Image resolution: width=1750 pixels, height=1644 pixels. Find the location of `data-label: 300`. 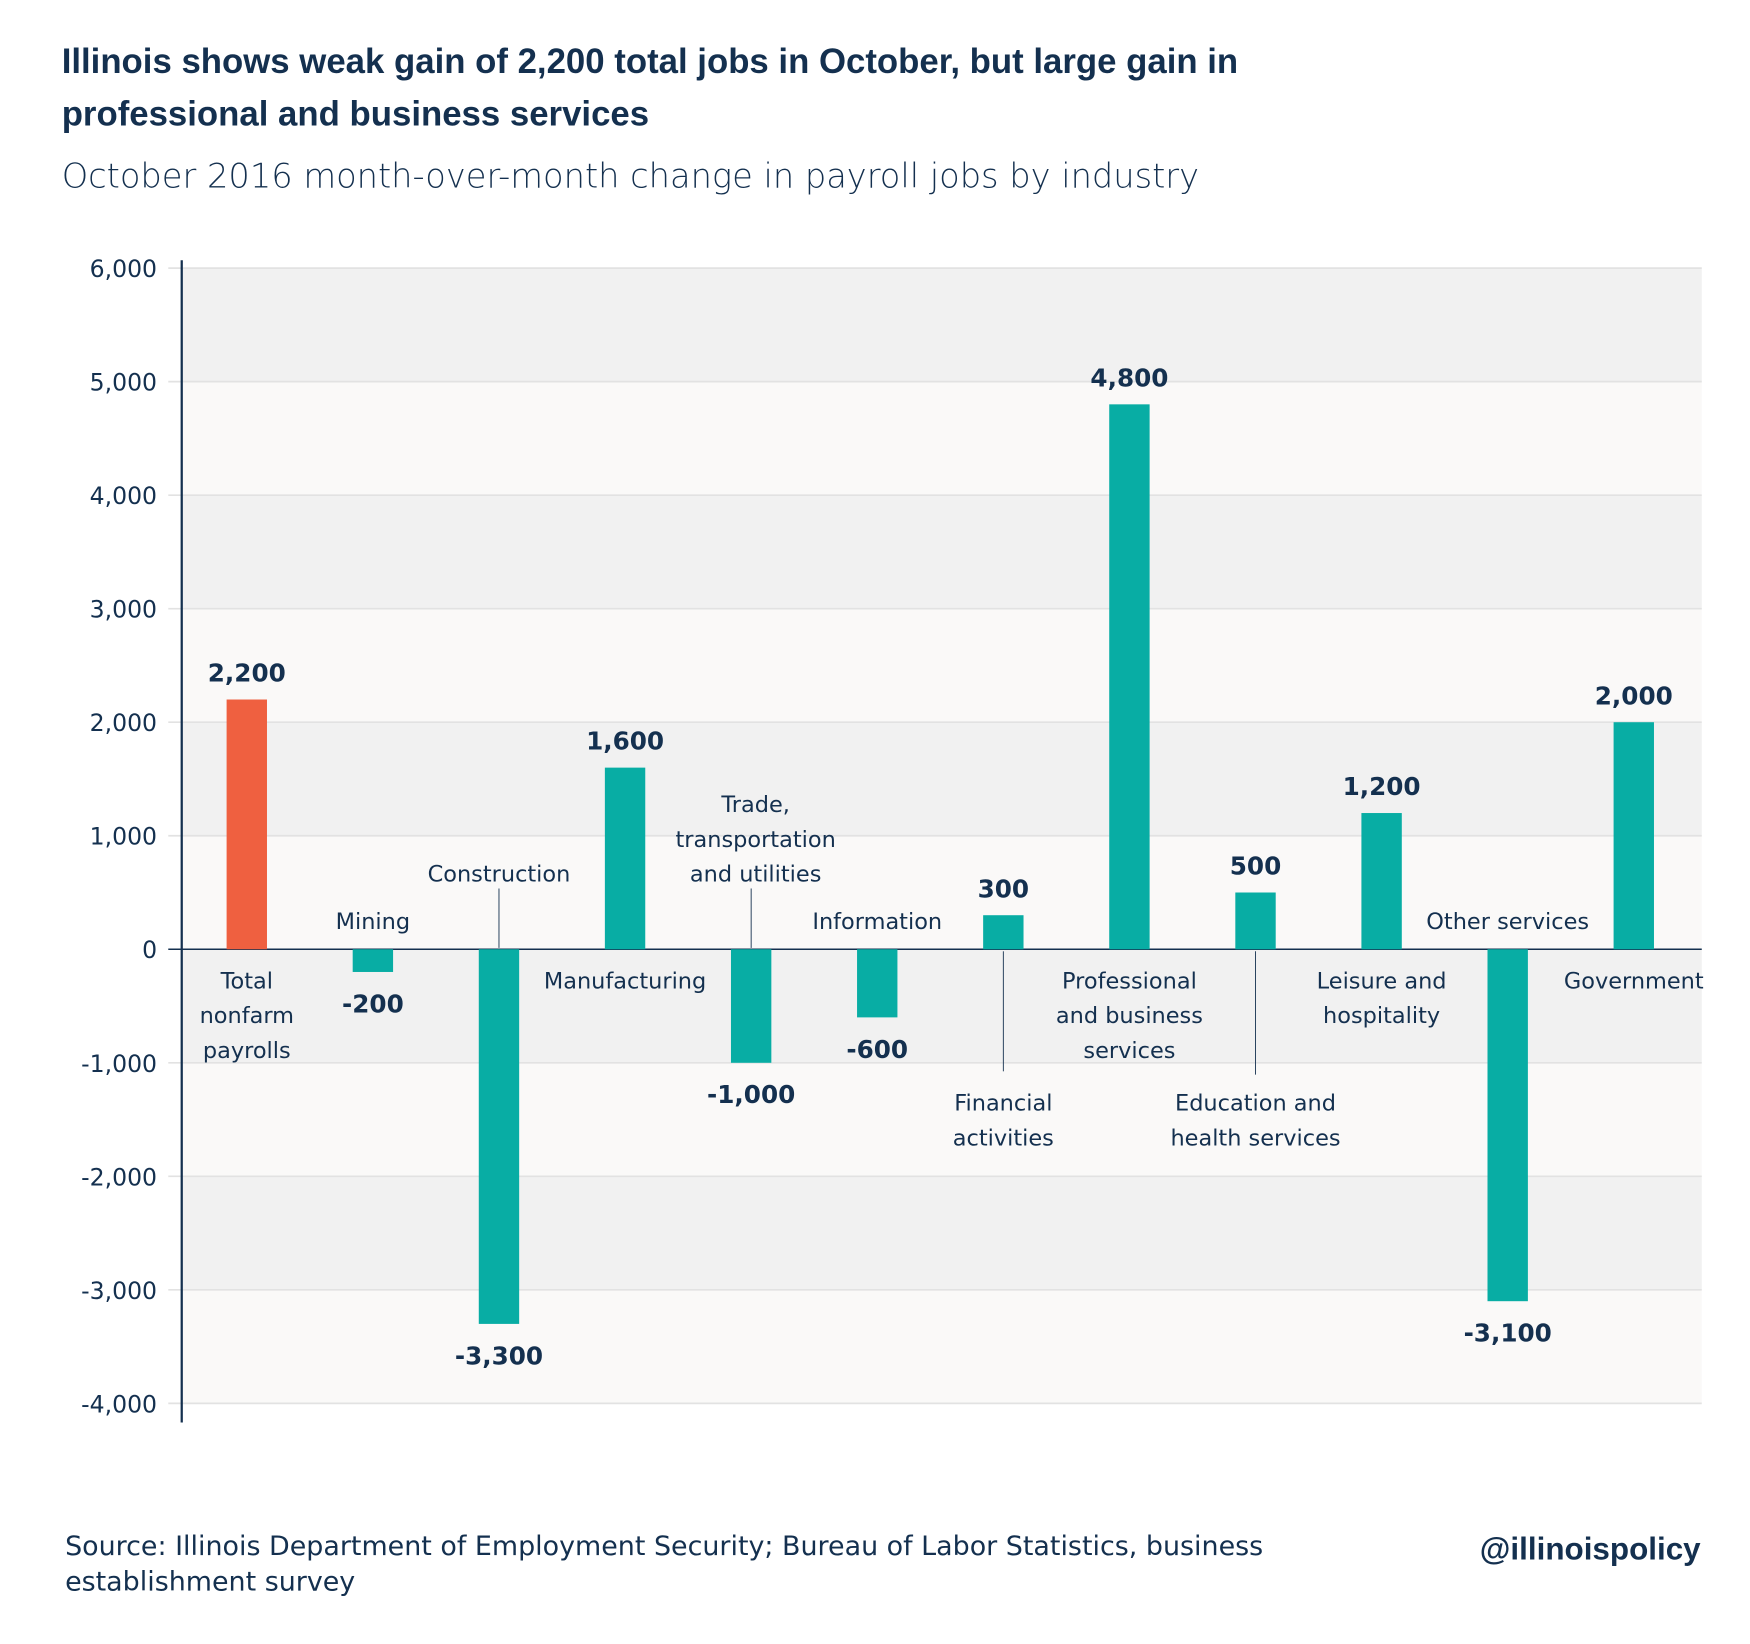

data-label: 300 is located at coordinates (1003, 888).